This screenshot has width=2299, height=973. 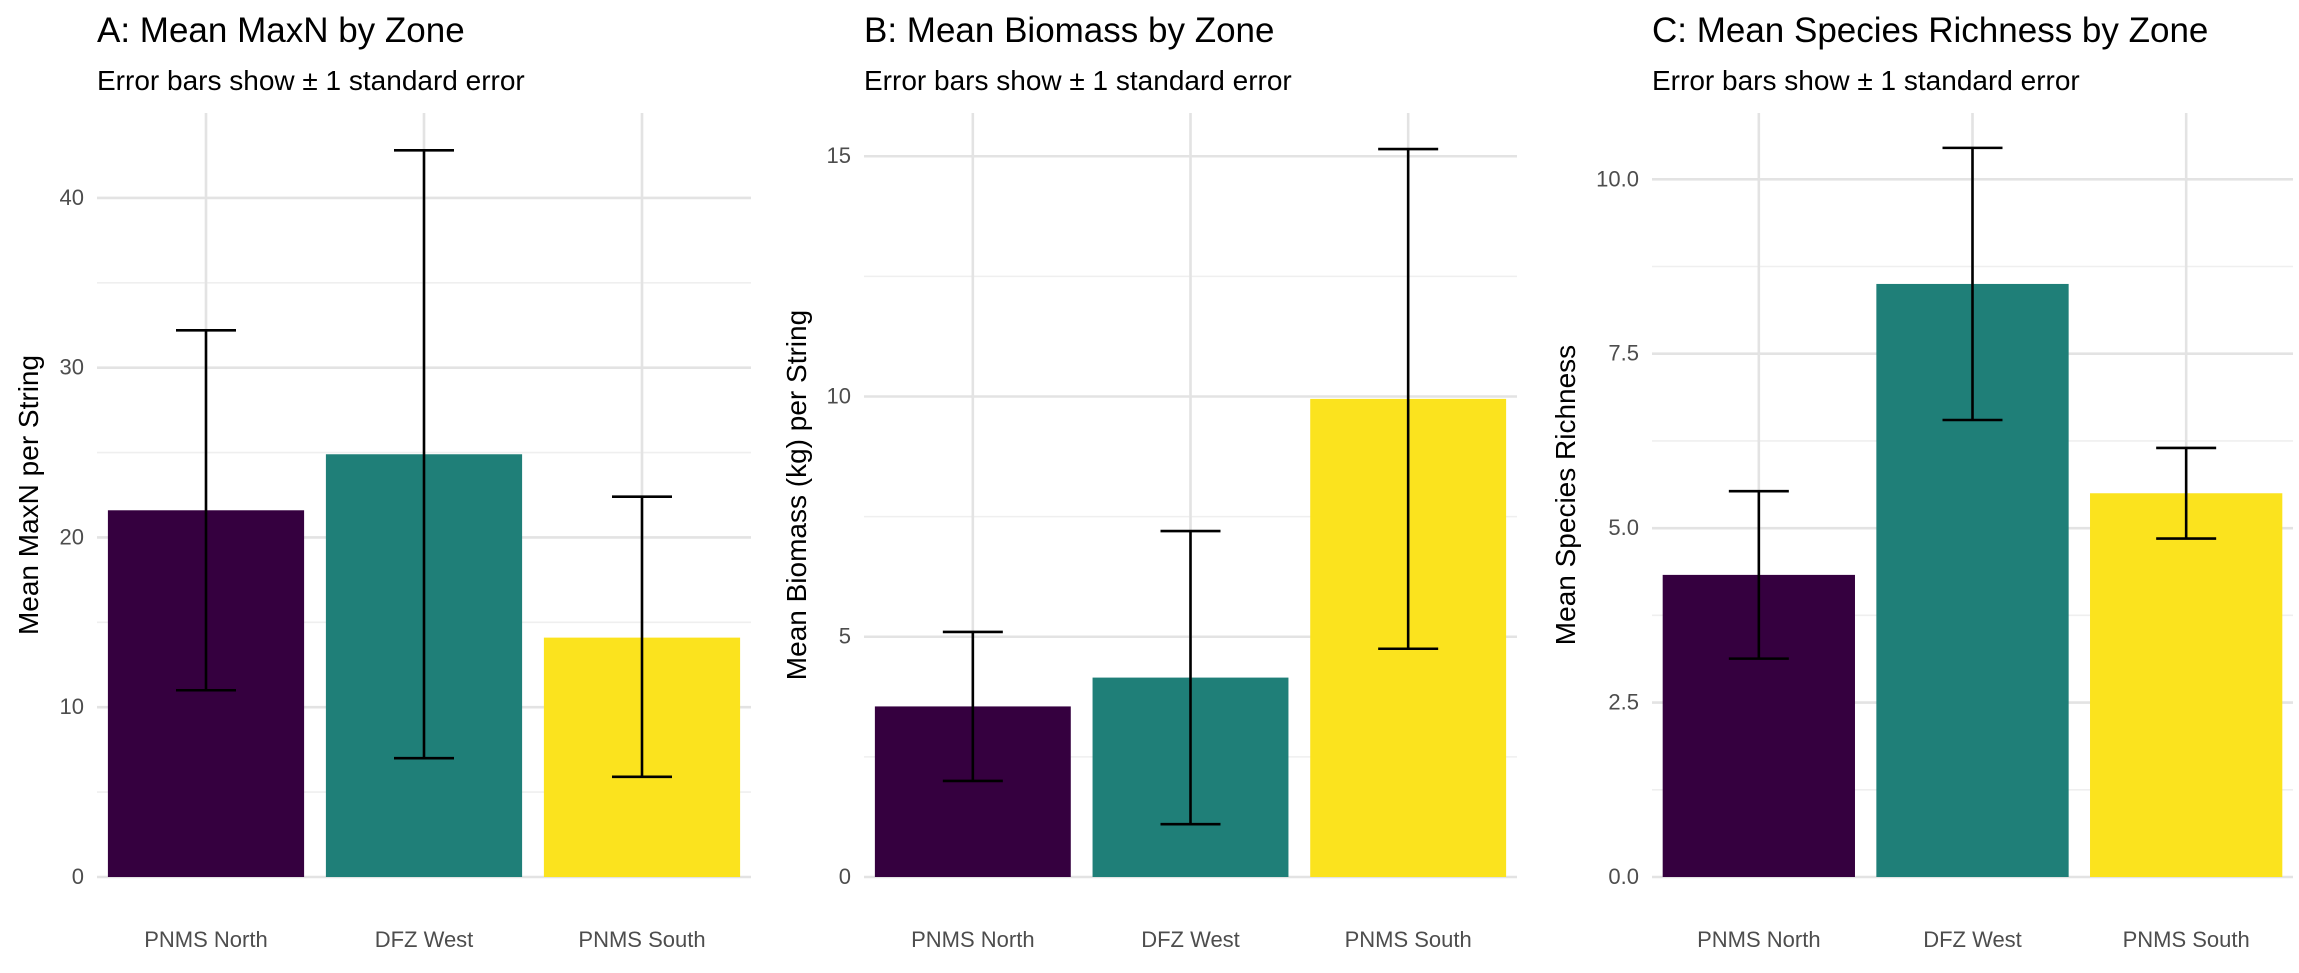 I want to click on chart-3-x-tick-label: PNMS North, so click(x=1758, y=939).